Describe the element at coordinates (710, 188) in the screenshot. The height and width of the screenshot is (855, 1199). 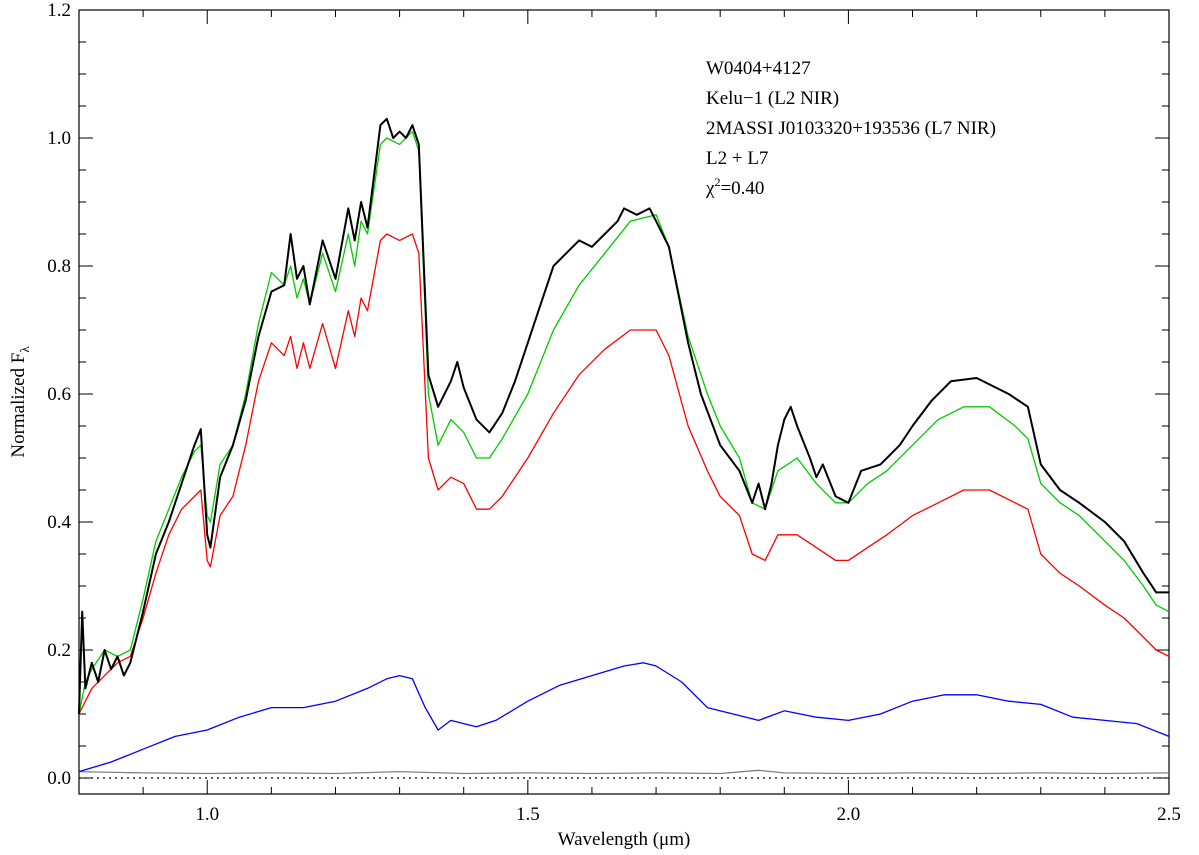
I see `chi-symbol: χ` at that location.